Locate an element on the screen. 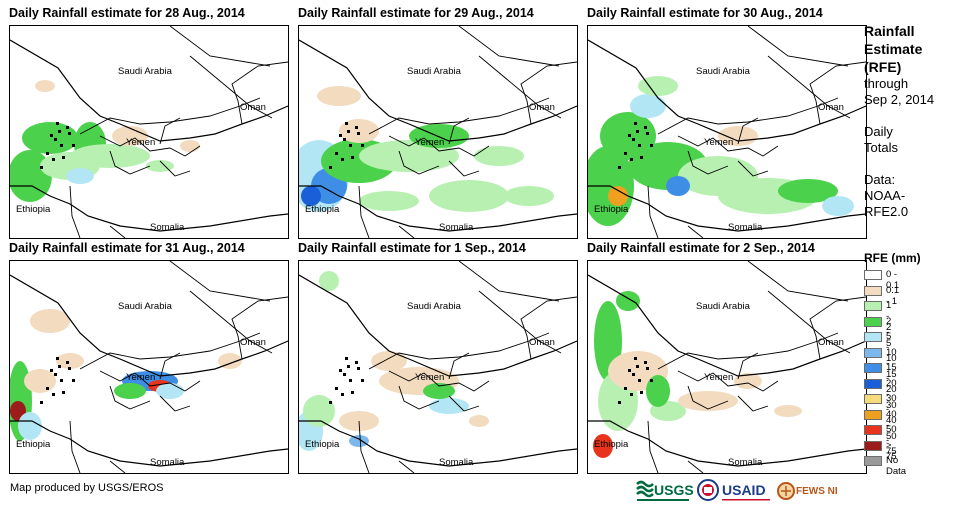  fewsnet-logo-text: FEWS NET is located at coordinates (816, 491).